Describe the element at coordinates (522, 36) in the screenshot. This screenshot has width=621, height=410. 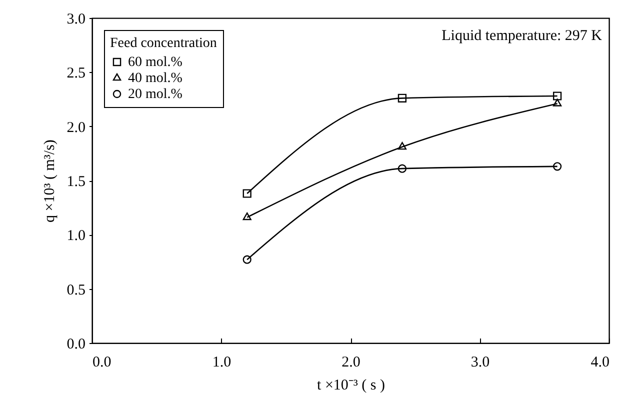
I see `annotation: Liquid temperature: 297 K` at that location.